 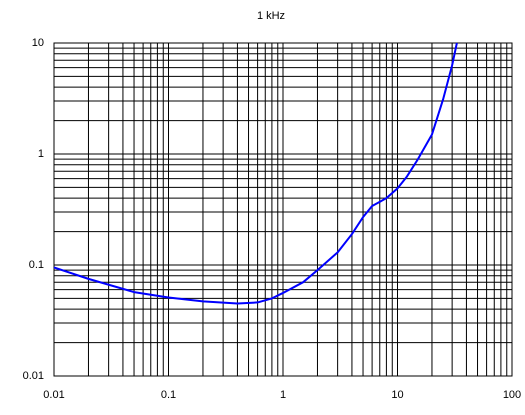 What do you see at coordinates (271, 16) in the screenshot?
I see `chart-title: 1 kHz` at bounding box center [271, 16].